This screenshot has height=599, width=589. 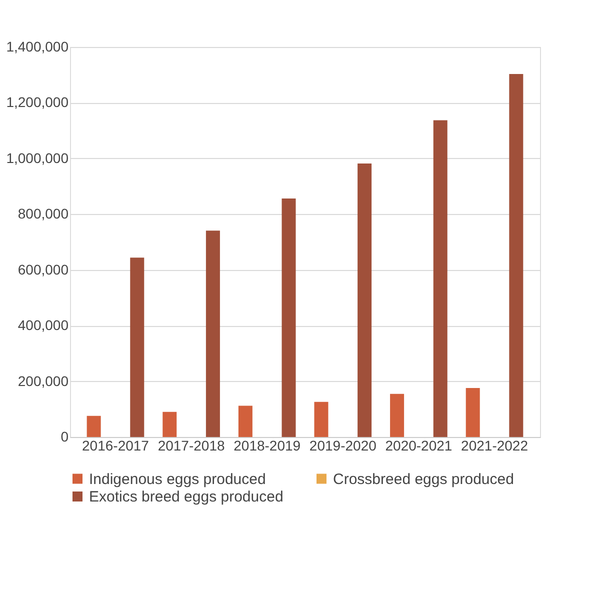 What do you see at coordinates (64, 436) in the screenshot?
I see `y-tick-label: 0` at bounding box center [64, 436].